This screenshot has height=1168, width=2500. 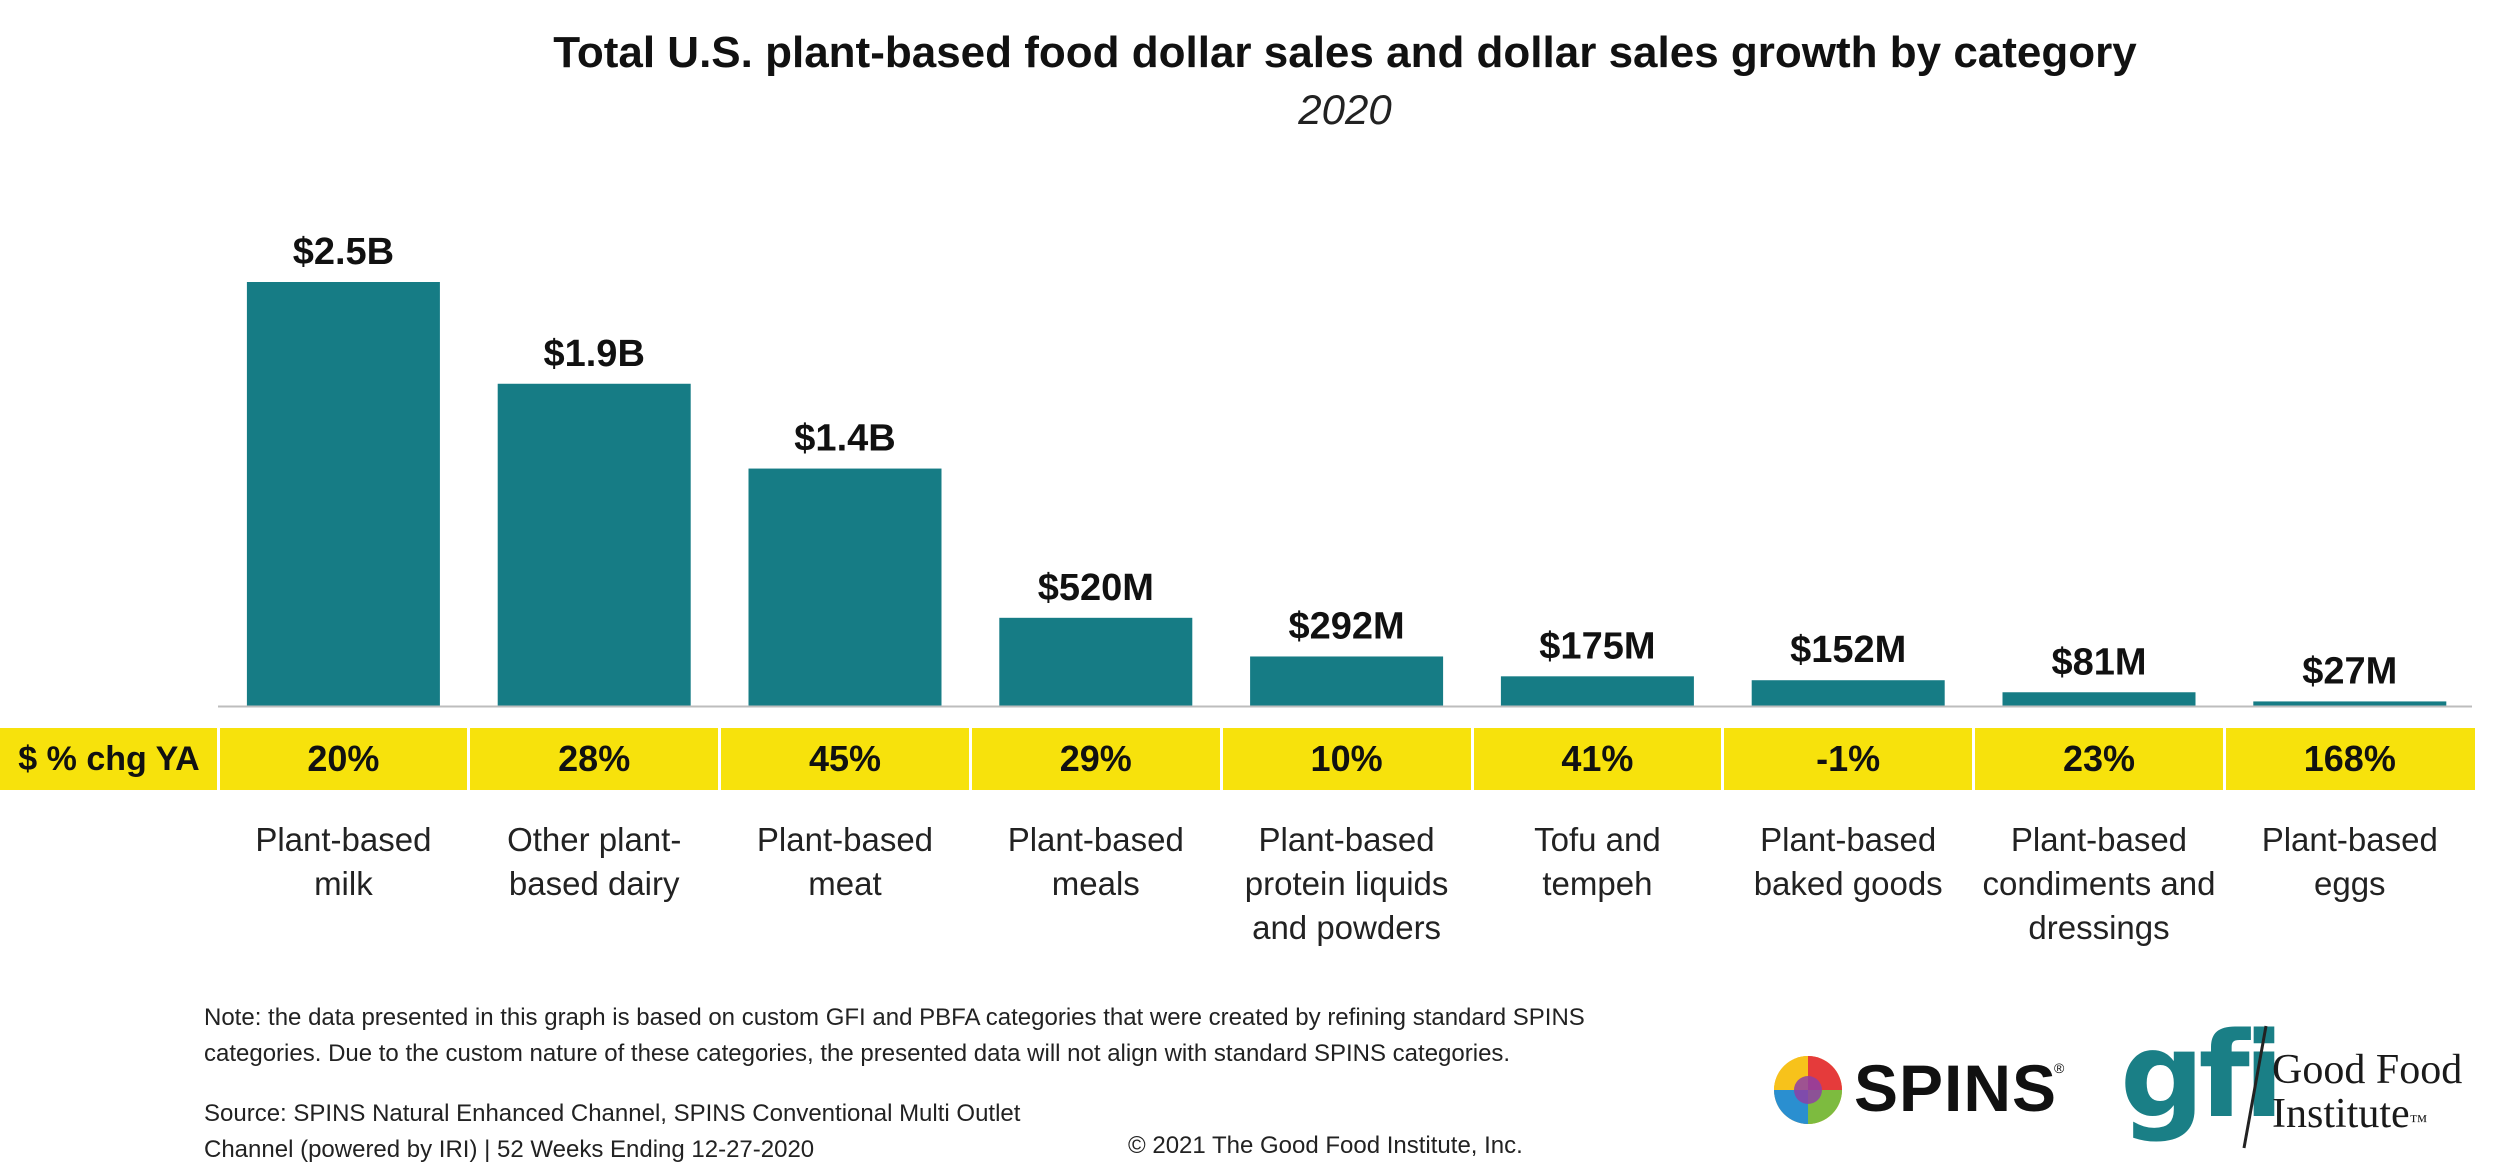 I want to click on value-label-3: $1.4B, so click(x=844, y=439).